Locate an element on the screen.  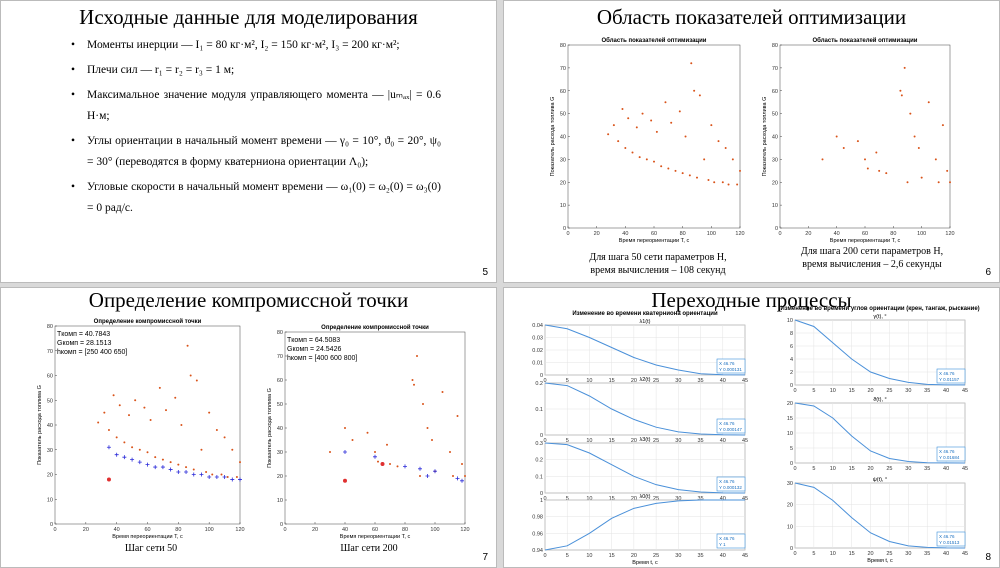
x-tick-label: 25 is located at coordinates (656, 499).